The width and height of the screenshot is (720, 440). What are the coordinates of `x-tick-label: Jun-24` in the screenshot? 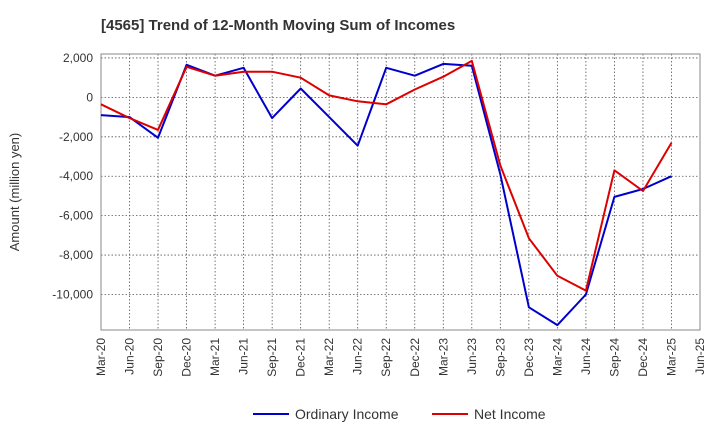 It's located at (586, 356).